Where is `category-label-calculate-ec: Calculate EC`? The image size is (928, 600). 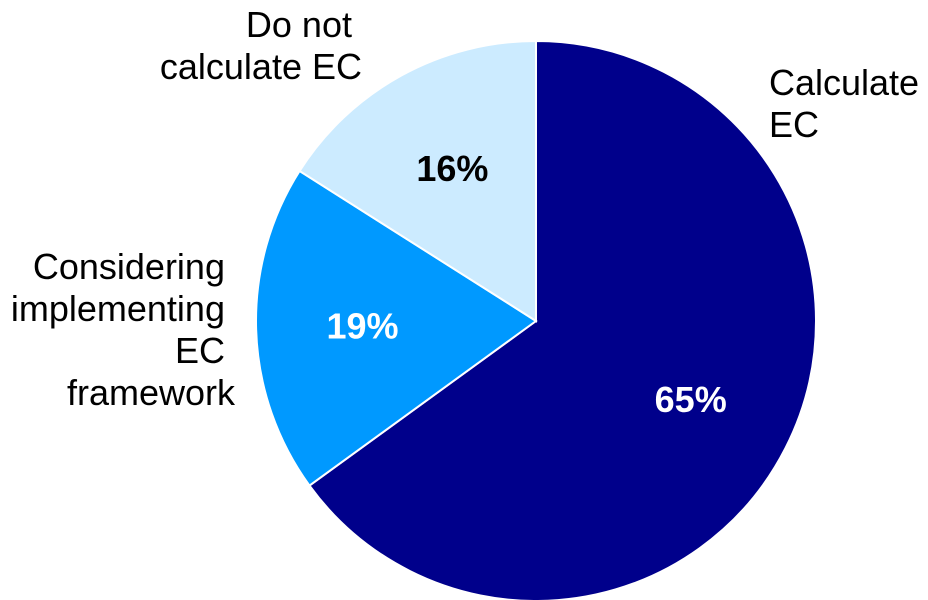 category-label-calculate-ec: Calculate EC is located at coordinates (848, 103).